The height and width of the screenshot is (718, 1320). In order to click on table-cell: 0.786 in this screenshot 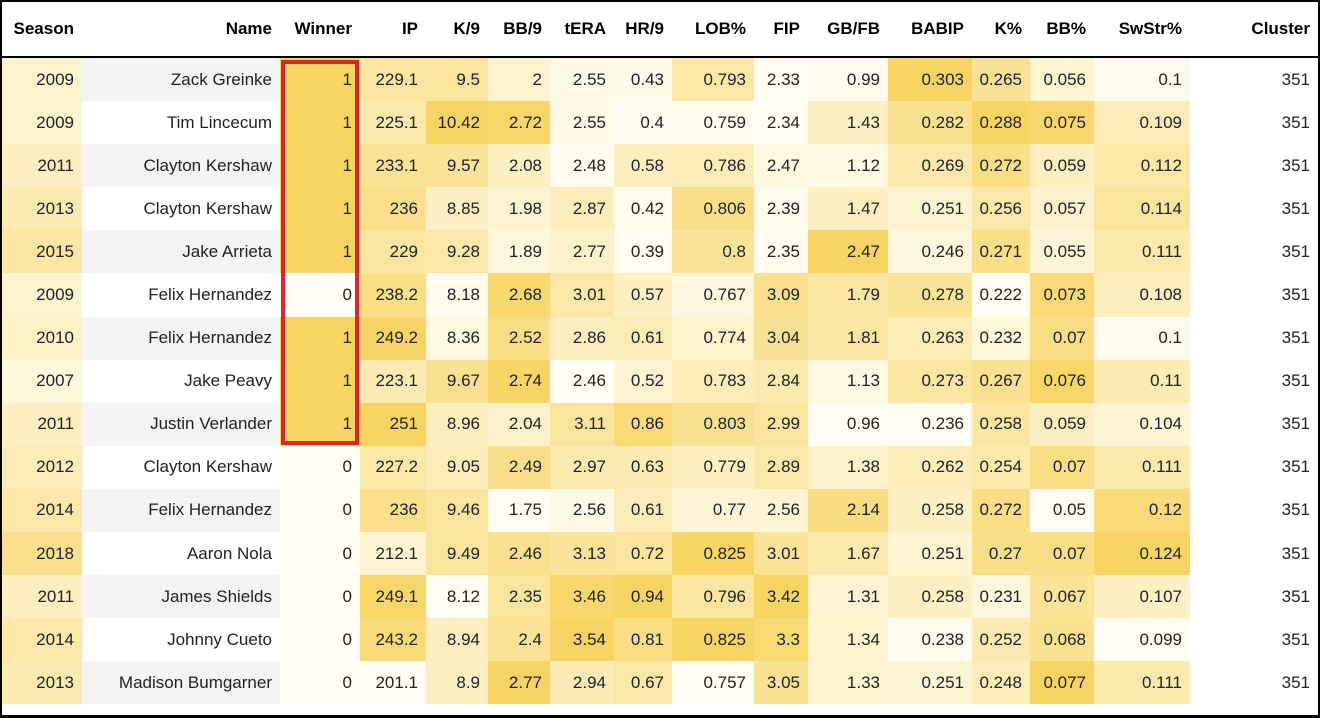, I will do `click(713, 166)`.